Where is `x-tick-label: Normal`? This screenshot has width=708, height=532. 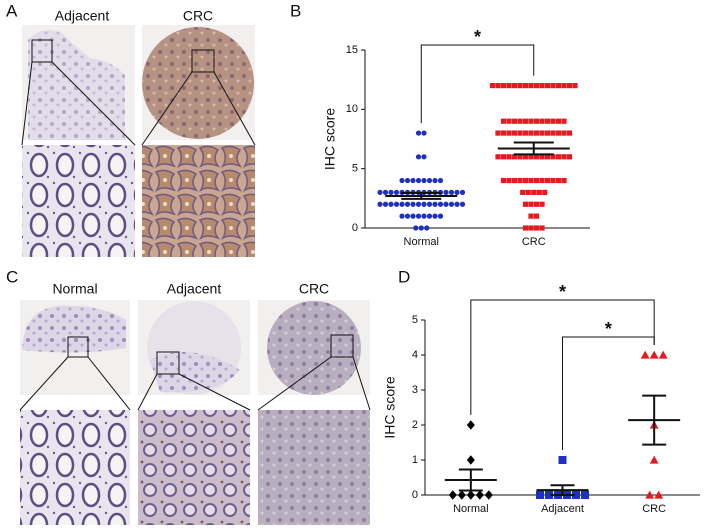 x-tick-label: Normal is located at coordinates (470, 509).